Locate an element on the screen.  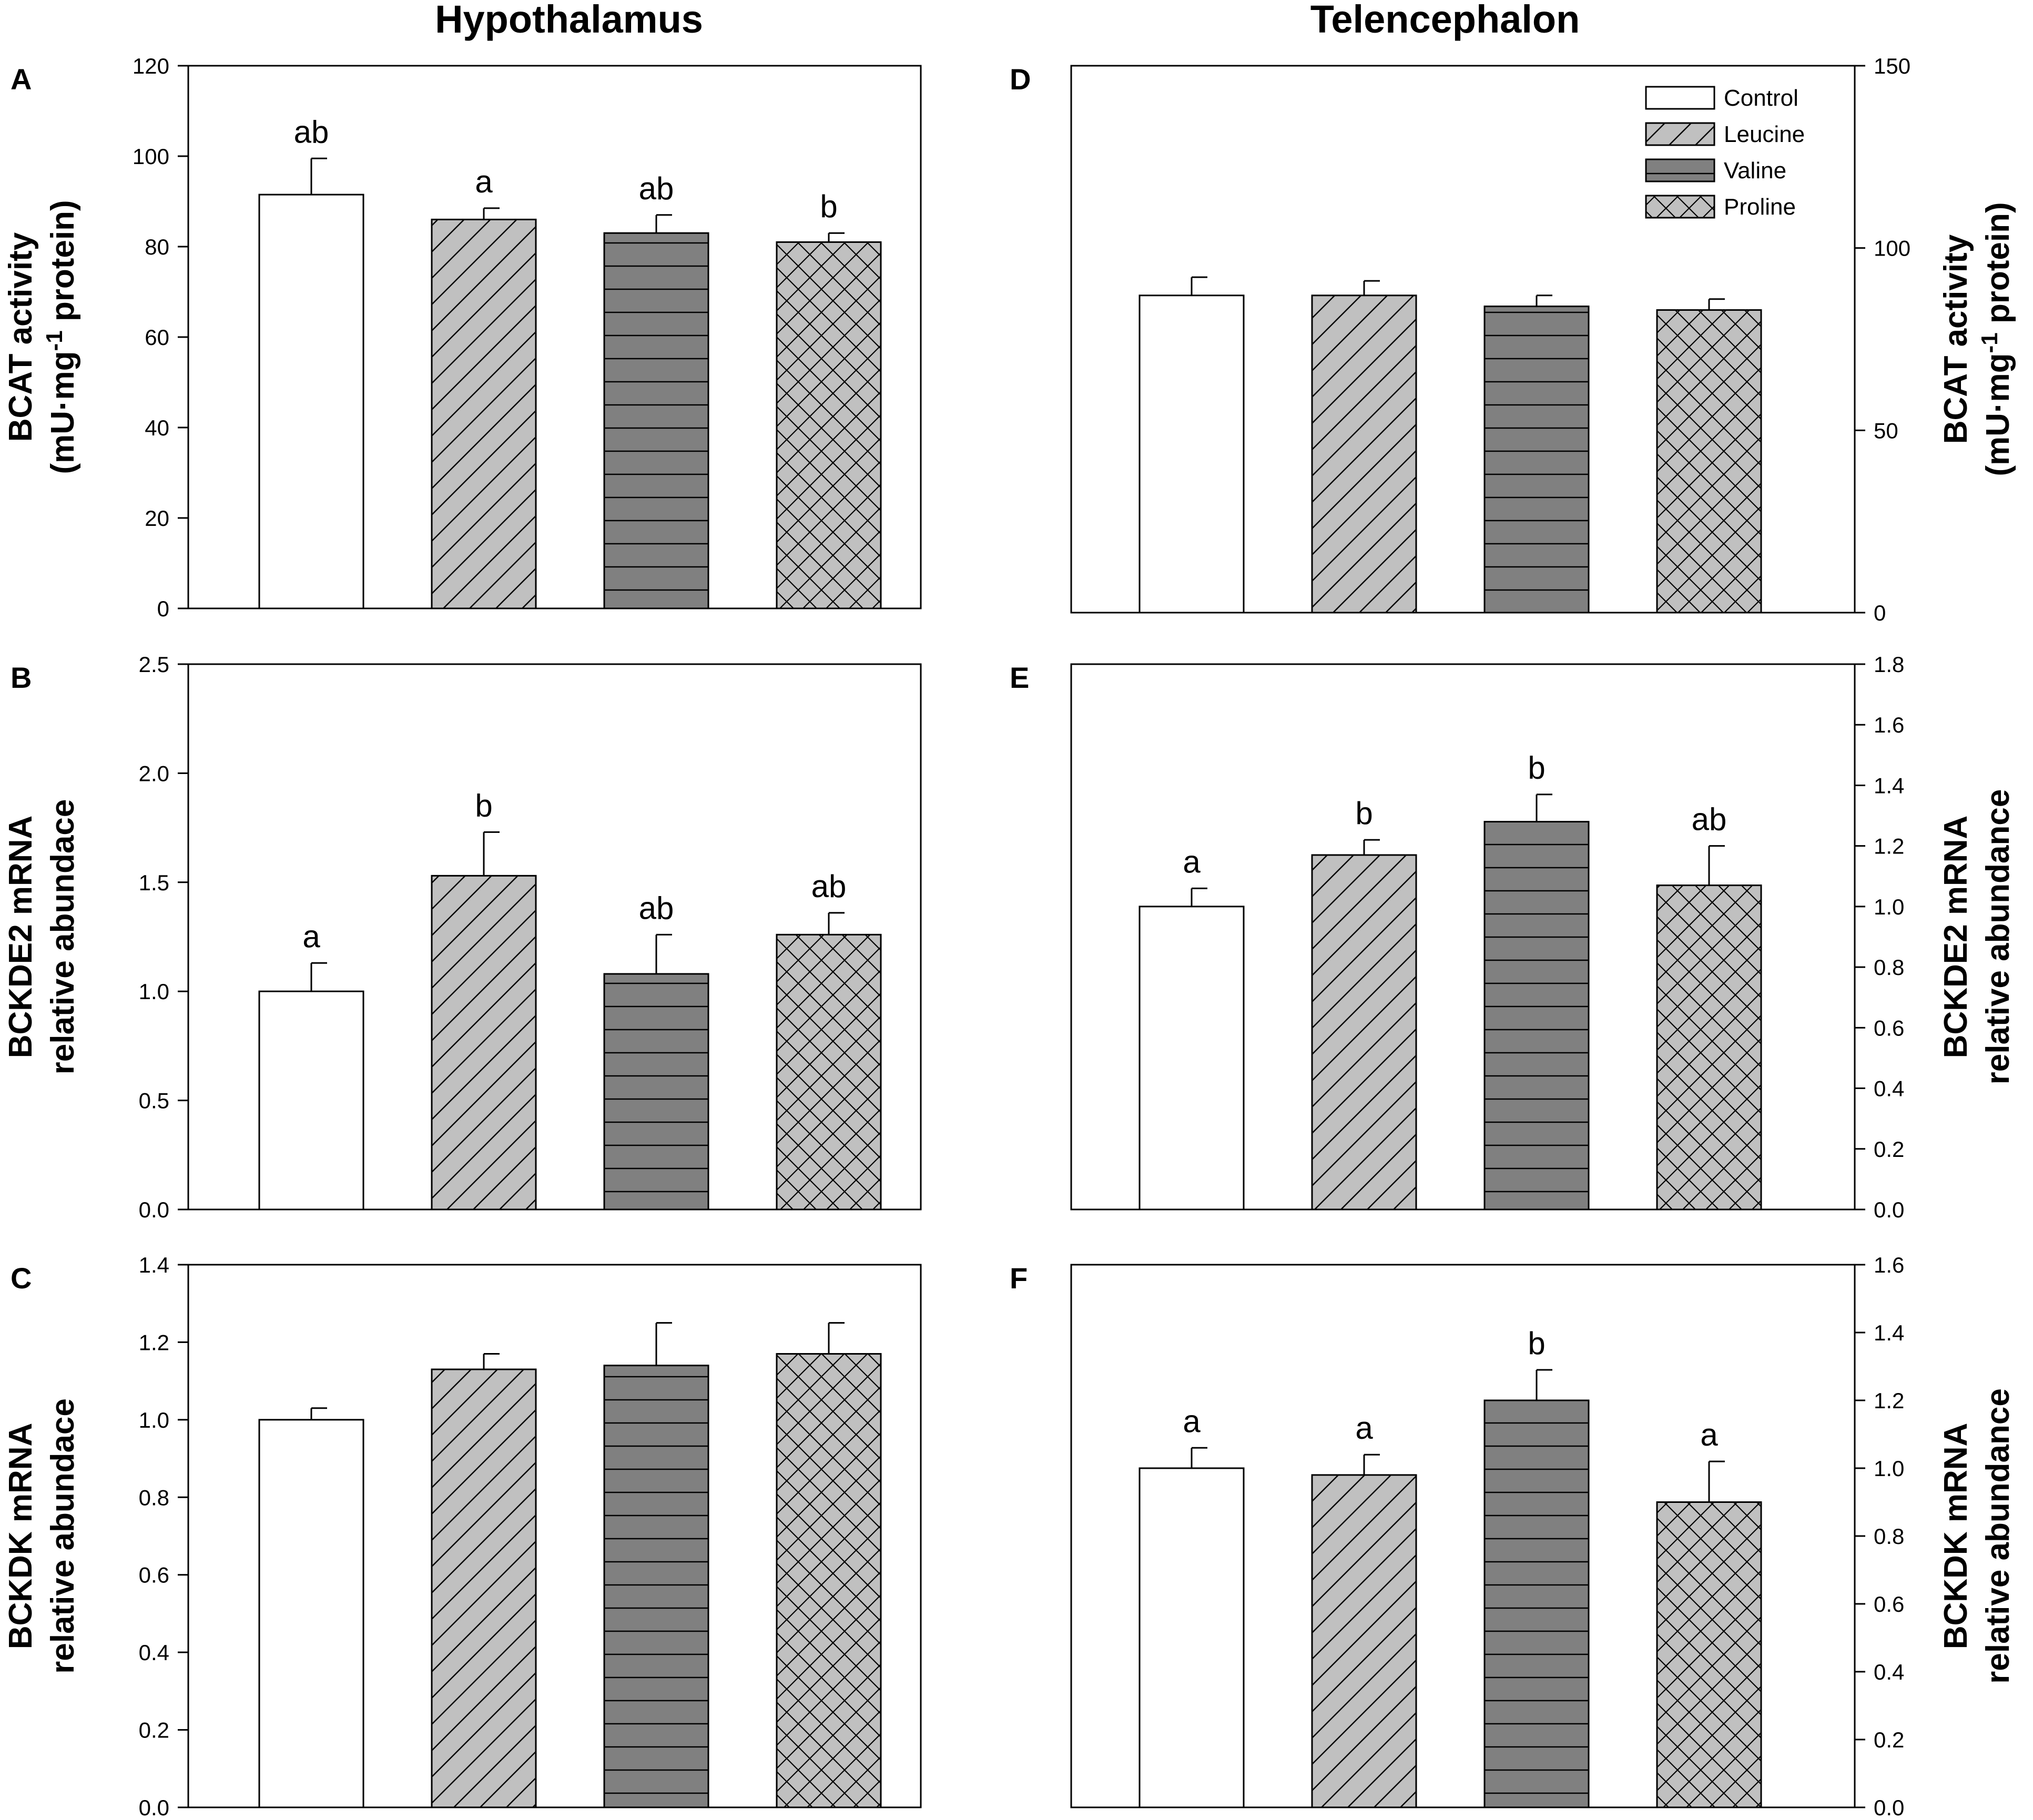
panel-letter: C is located at coordinates (21, 1278).